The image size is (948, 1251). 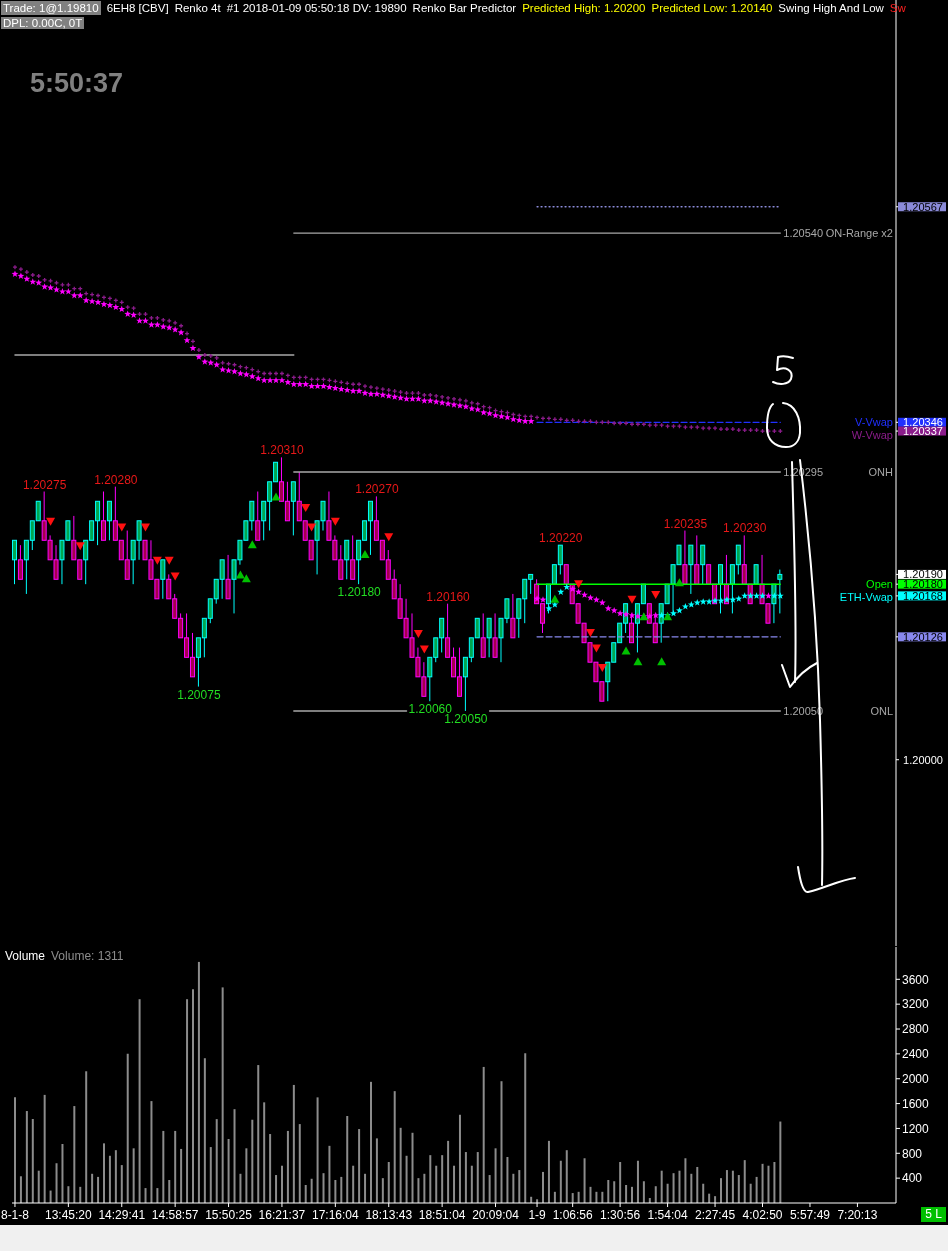 I want to click on y-tick-label: 800, so click(x=912, y=1153).